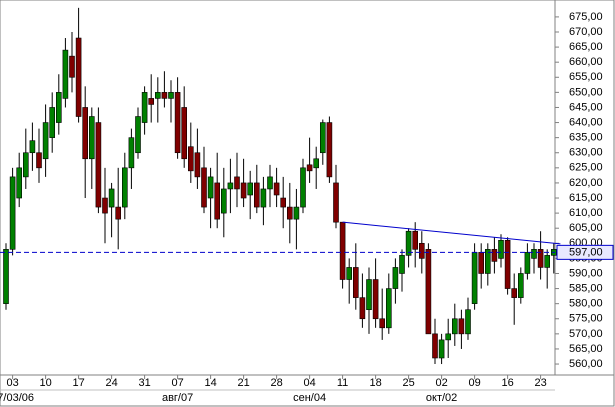 The width and height of the screenshot is (615, 407). What do you see at coordinates (586, 273) in the screenshot?
I see `y-tick-label: 590,00` at bounding box center [586, 273].